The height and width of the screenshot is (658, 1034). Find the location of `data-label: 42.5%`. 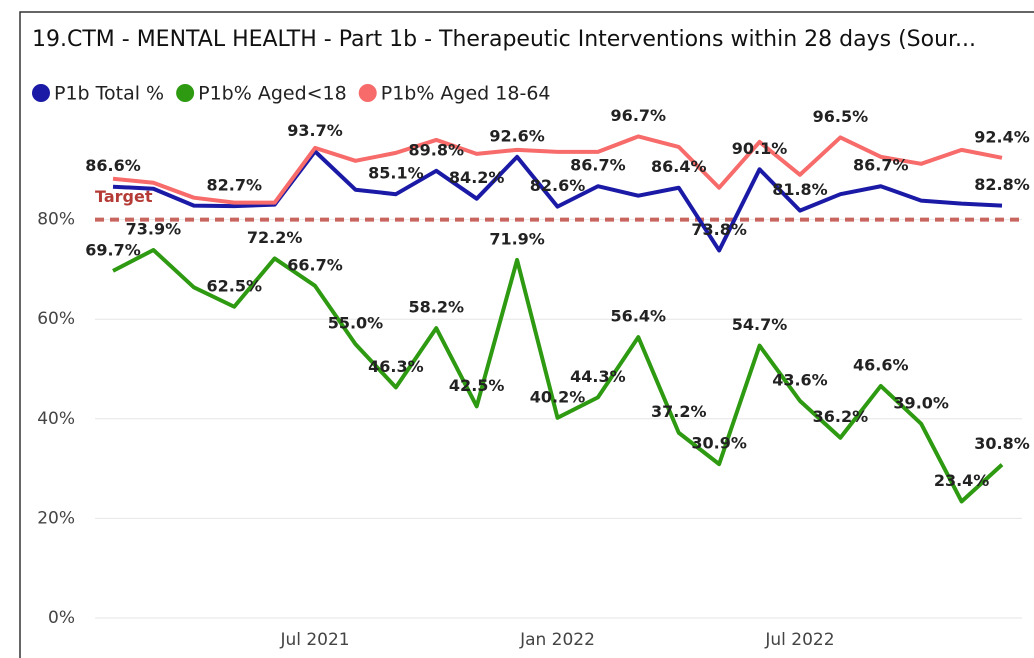

data-label: 42.5% is located at coordinates (477, 385).